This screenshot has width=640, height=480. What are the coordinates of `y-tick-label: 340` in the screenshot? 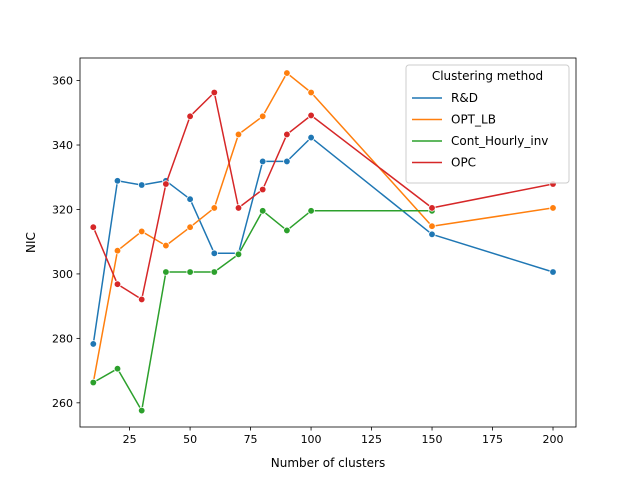 It's located at (62, 145).